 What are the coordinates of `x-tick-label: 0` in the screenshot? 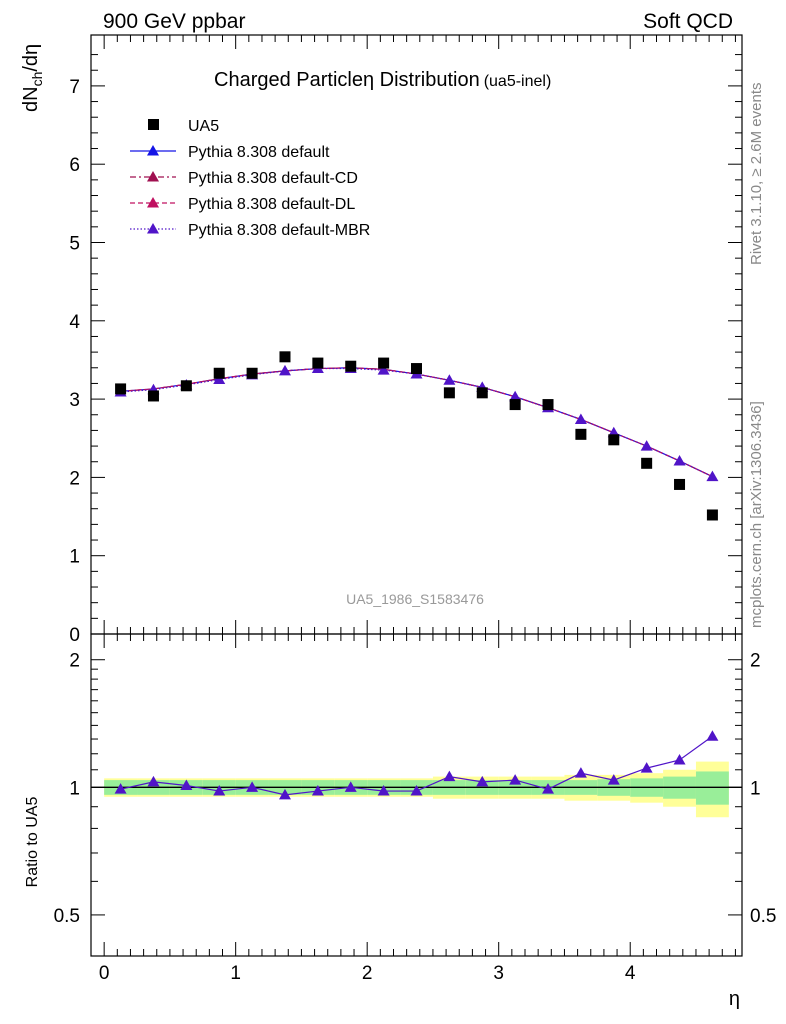 It's located at (104, 973).